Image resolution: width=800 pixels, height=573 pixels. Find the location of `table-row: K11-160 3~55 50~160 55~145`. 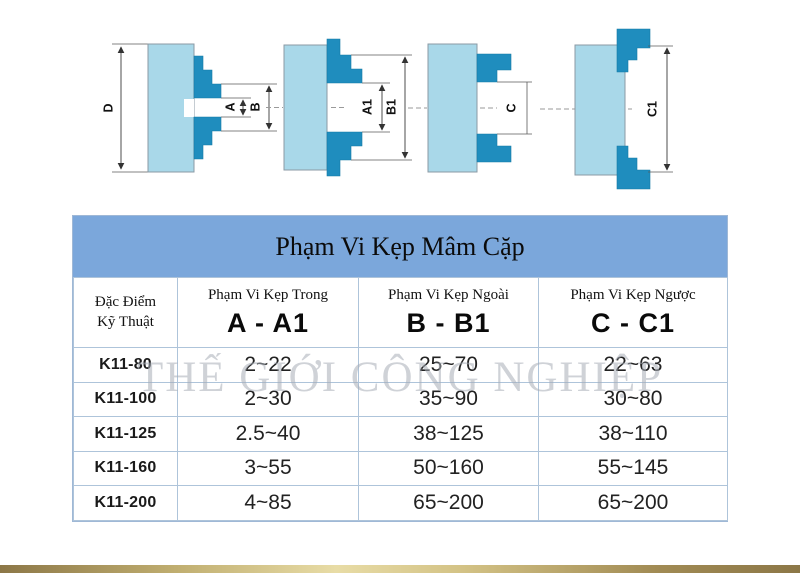

table-row: K11-160 3~55 50~160 55~145 is located at coordinates (400, 468).